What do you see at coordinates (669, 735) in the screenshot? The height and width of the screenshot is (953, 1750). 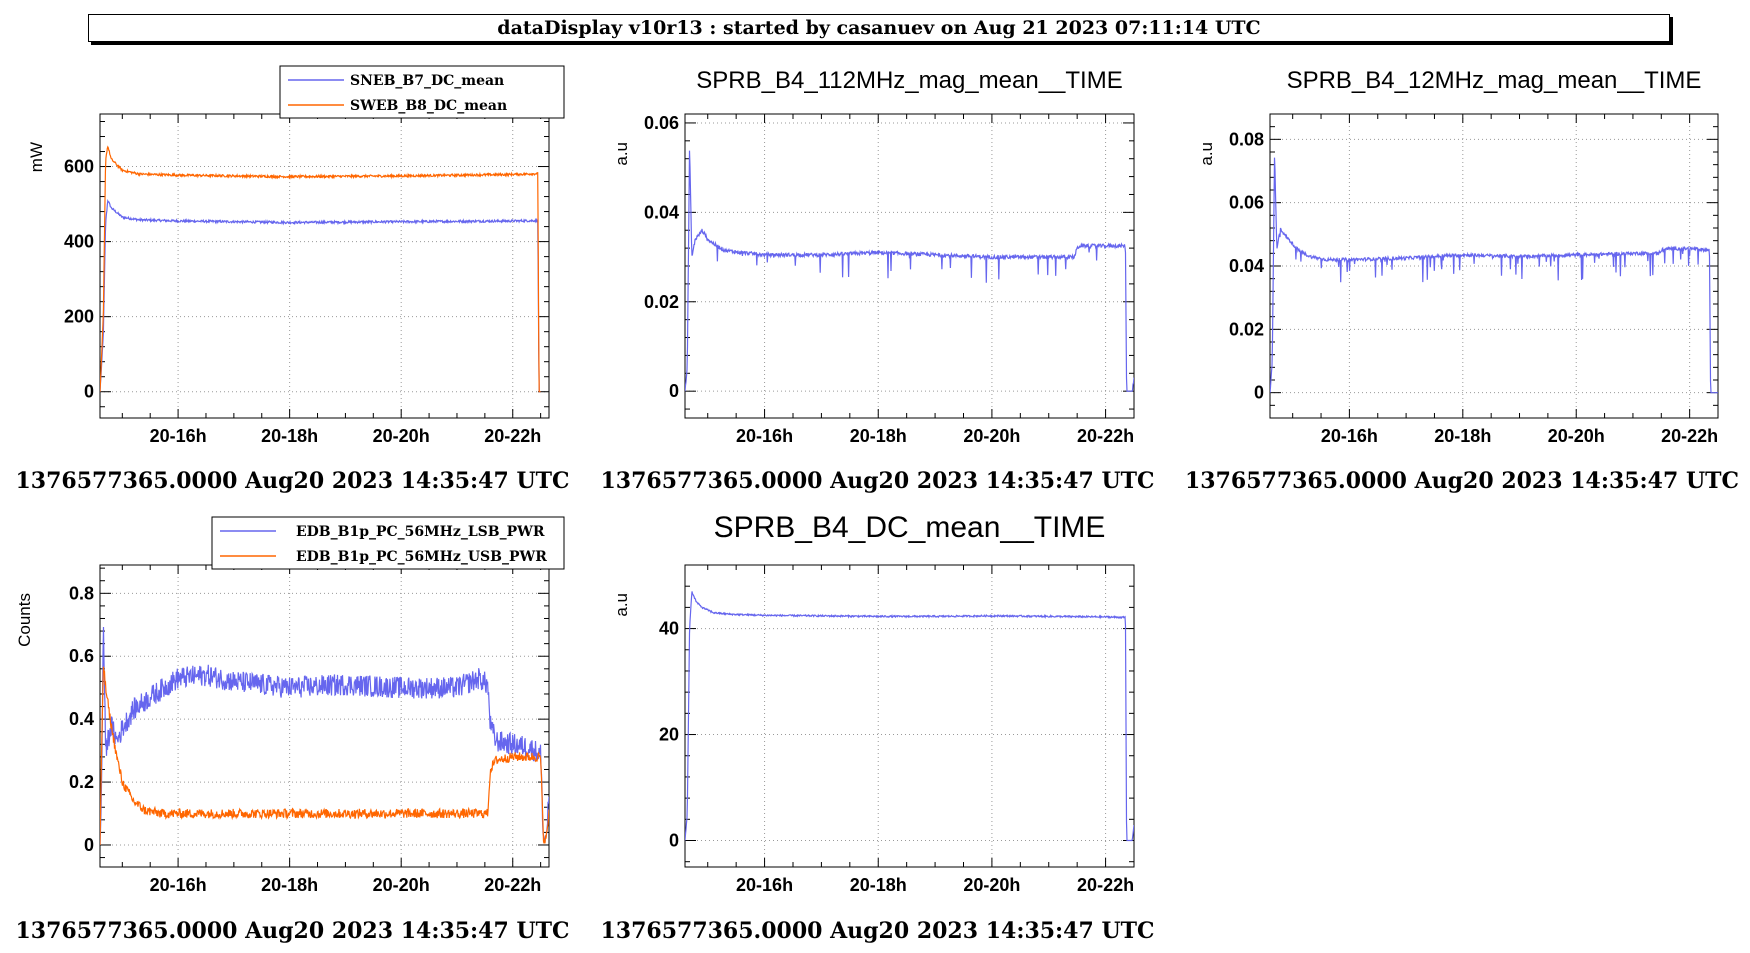 I see `y-tick-label: 20` at bounding box center [669, 735].